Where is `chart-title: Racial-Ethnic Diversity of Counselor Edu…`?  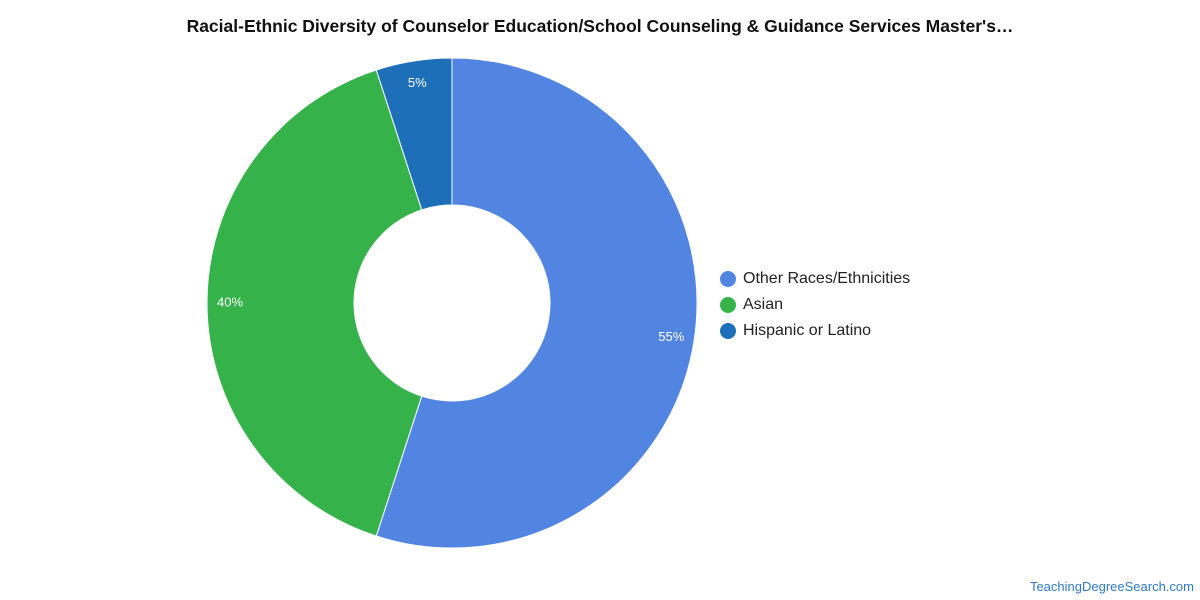 chart-title: Racial-Ethnic Diversity of Counselor Edu… is located at coordinates (600, 26).